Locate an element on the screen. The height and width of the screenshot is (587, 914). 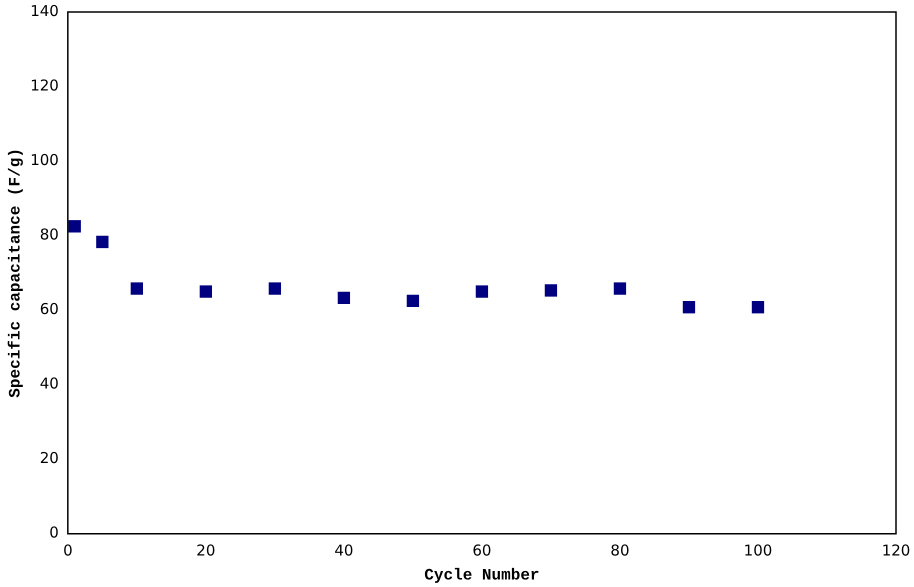
x-tick-label: 120 is located at coordinates (896, 551).